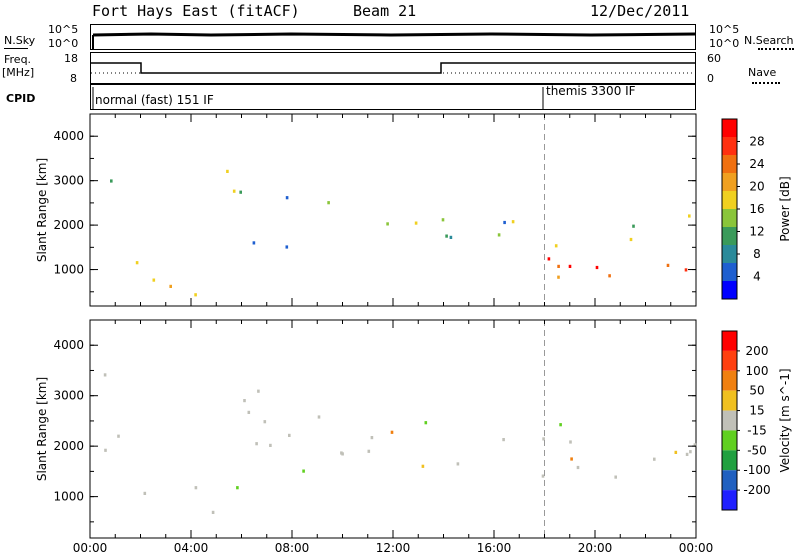 The image size is (800, 554). Describe the element at coordinates (68, 225) in the screenshot. I see `ytick-label: 2000` at that location.